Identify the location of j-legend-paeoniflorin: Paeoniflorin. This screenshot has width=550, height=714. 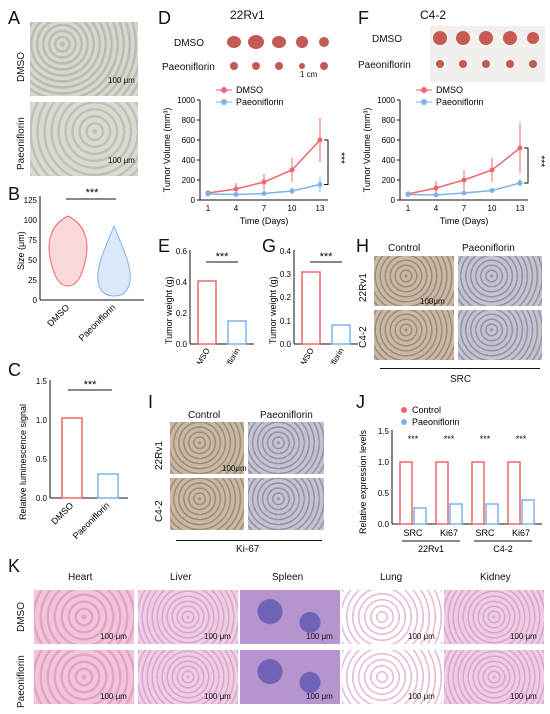
(436, 422).